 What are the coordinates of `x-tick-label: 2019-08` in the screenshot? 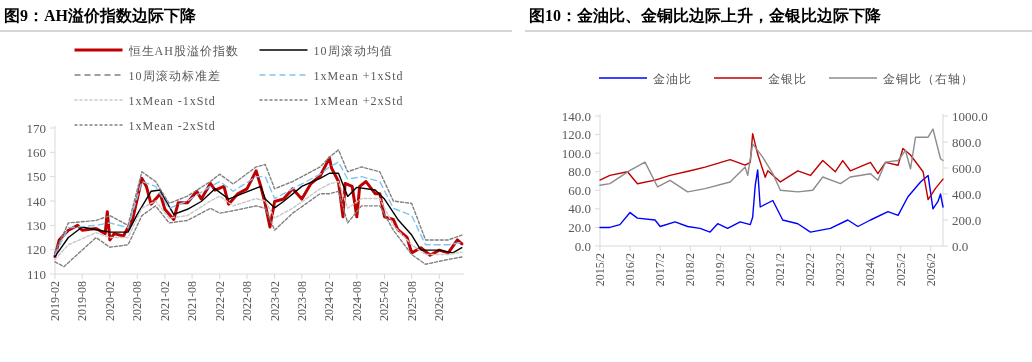 It's located at (82, 301).